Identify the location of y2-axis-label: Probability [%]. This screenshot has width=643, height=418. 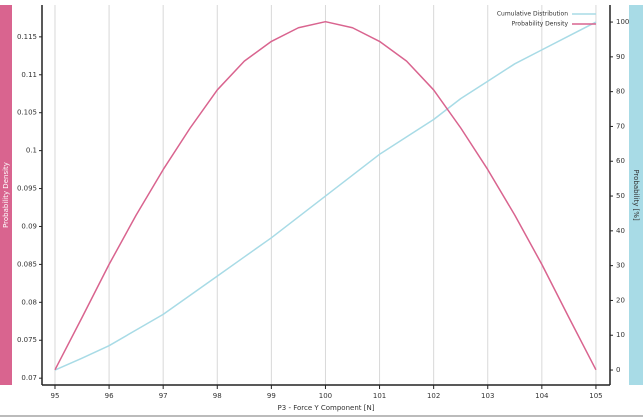
(636, 195).